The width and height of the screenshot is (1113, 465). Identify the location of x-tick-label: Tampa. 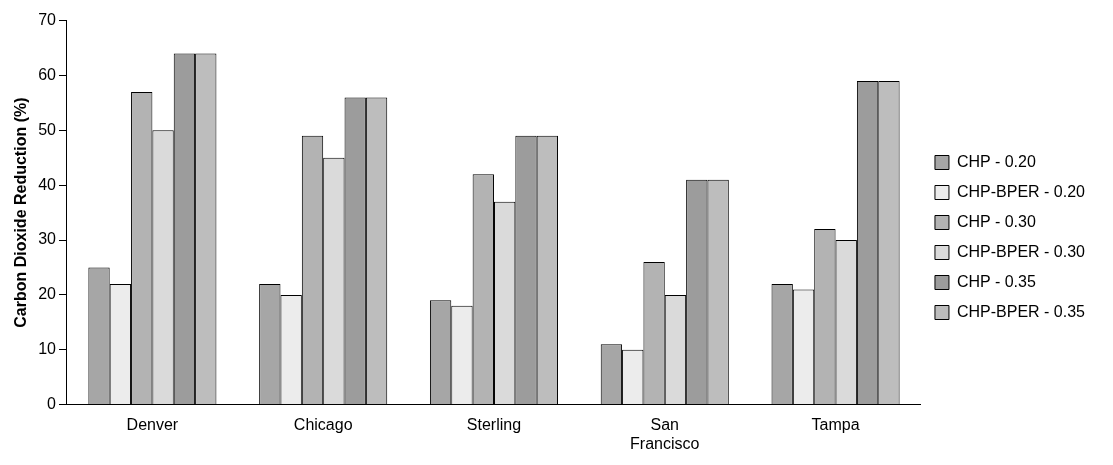
(835, 424).